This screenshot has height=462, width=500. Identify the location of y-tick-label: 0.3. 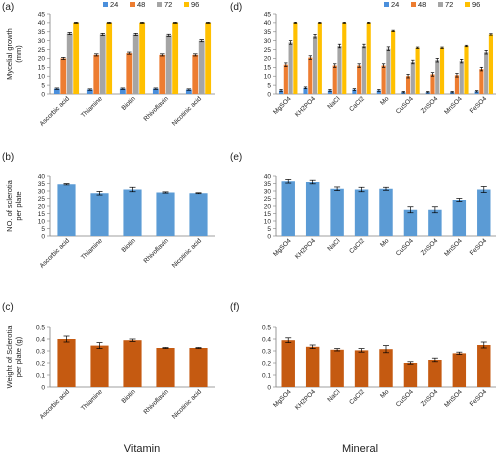
(40, 351).